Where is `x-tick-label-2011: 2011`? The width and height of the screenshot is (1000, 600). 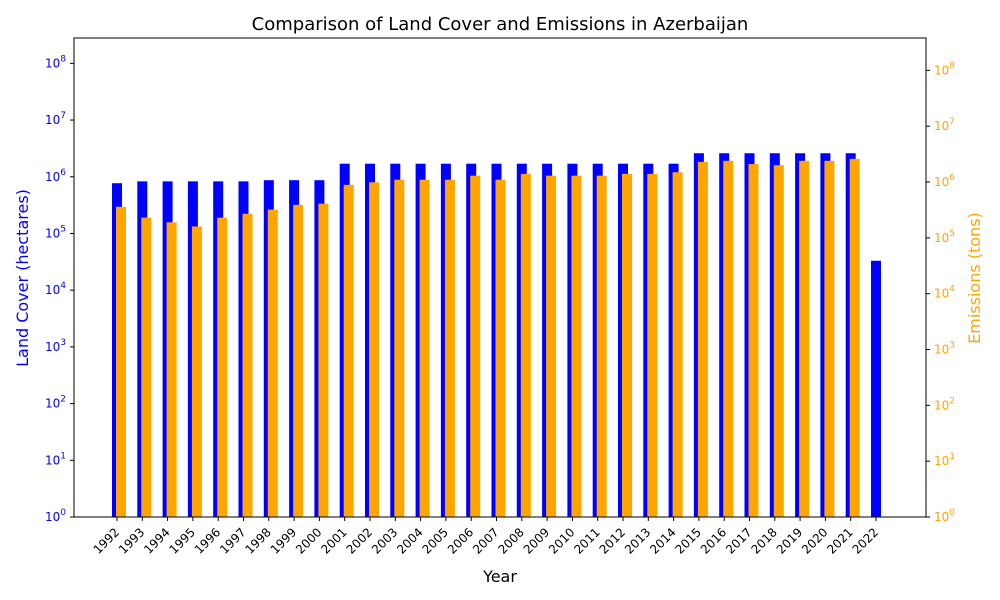 x-tick-label-2011: 2011 is located at coordinates (586, 540).